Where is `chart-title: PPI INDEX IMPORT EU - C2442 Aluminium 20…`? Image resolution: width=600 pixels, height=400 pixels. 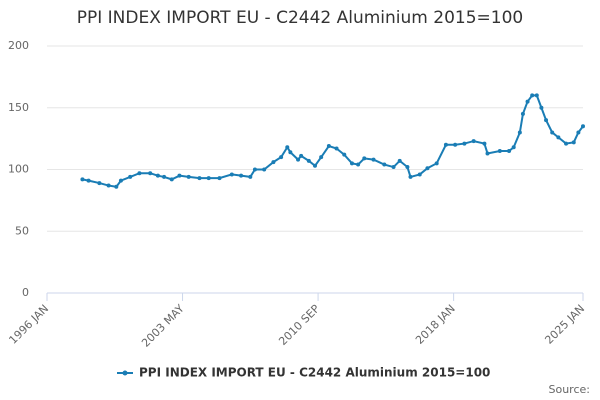
chart-title: PPI INDEX IMPORT EU - C2442 Aluminium 20… is located at coordinates (300, 18).